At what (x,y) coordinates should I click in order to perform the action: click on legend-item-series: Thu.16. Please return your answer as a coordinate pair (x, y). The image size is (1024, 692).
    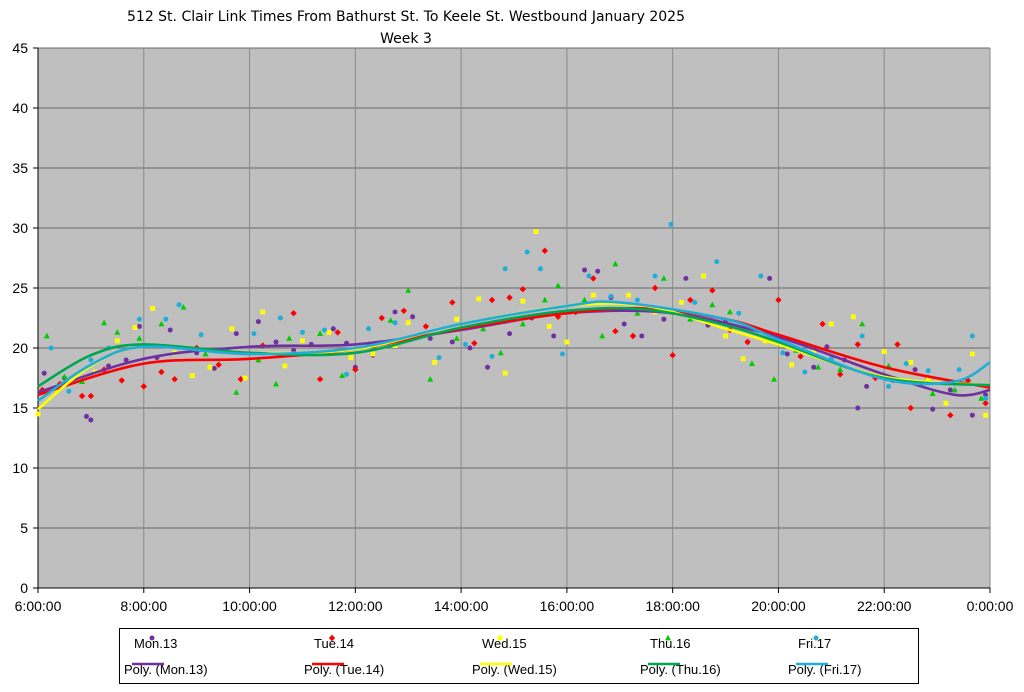
    Looking at the image, I should click on (665, 643).